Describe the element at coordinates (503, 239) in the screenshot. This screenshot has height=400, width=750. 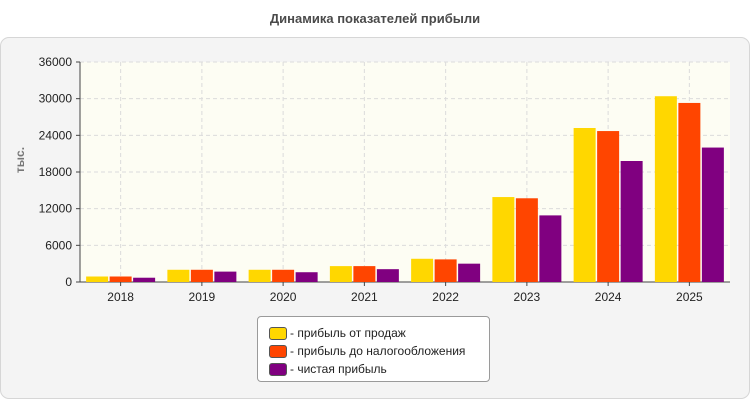
I see `bar-1-2023` at that location.